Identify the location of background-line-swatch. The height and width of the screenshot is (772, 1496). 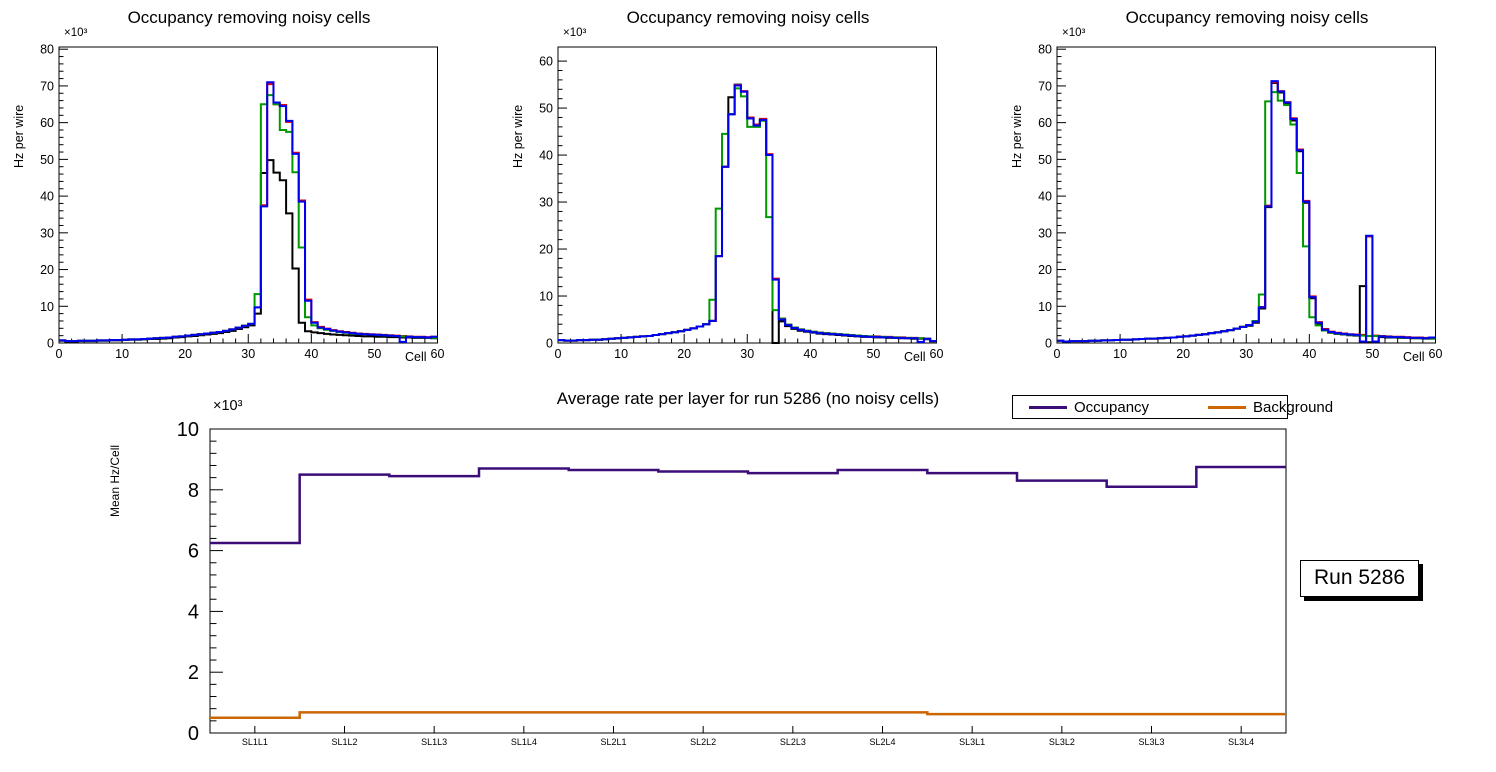
(1227, 407).